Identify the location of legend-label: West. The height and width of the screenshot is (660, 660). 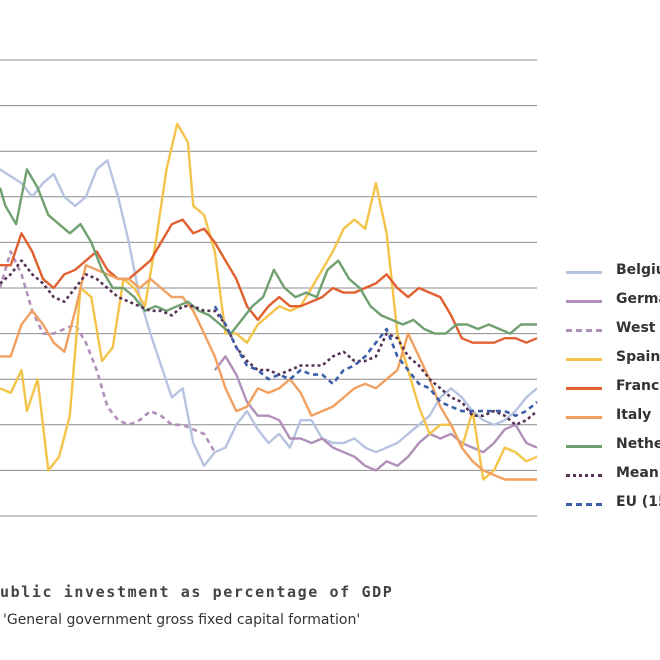
(636, 328).